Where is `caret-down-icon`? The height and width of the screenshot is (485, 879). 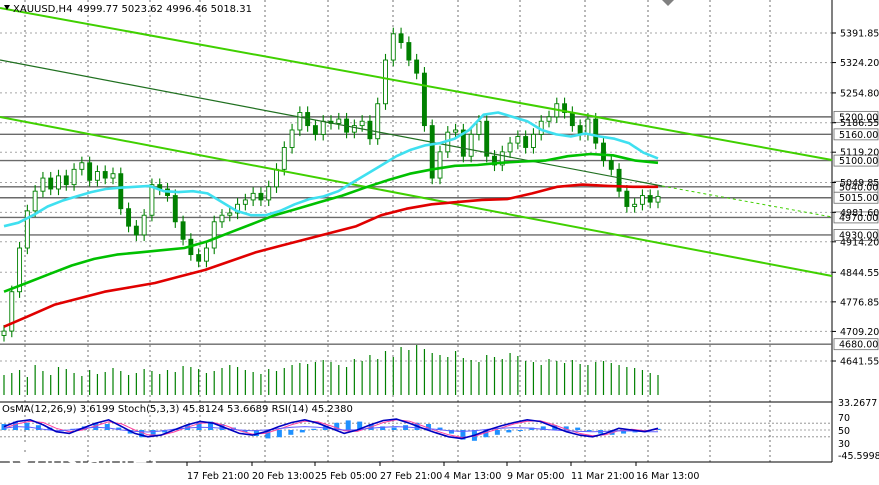
caret-down-icon is located at coordinates (7, 7).